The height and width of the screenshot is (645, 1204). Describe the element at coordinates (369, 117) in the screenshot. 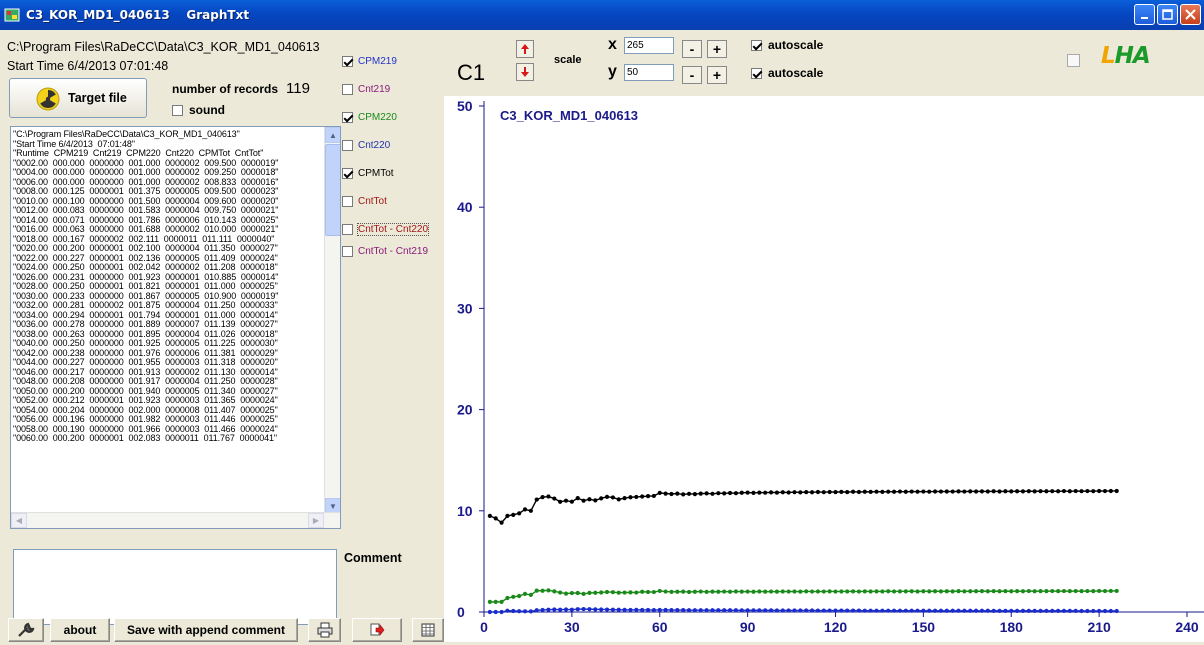

I see `series-toggle-cpm220: CPM220` at that location.